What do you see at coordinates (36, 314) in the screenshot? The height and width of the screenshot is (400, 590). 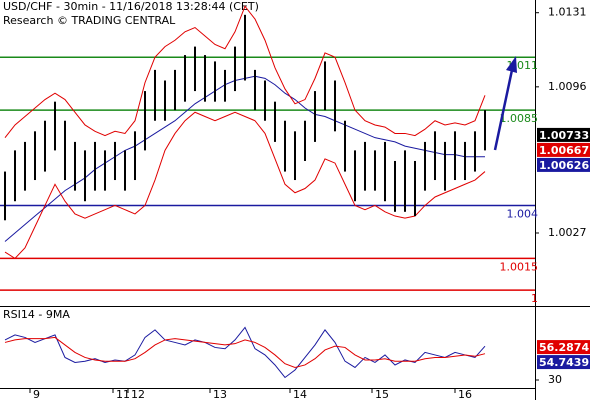 I see `panel-title: RSI14 - 9MA` at bounding box center [36, 314].